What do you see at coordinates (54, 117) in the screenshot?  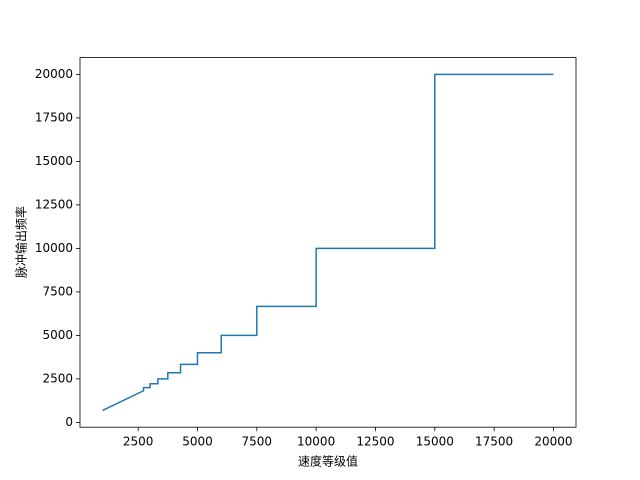 I see `y-tick-label: 17500` at bounding box center [54, 117].